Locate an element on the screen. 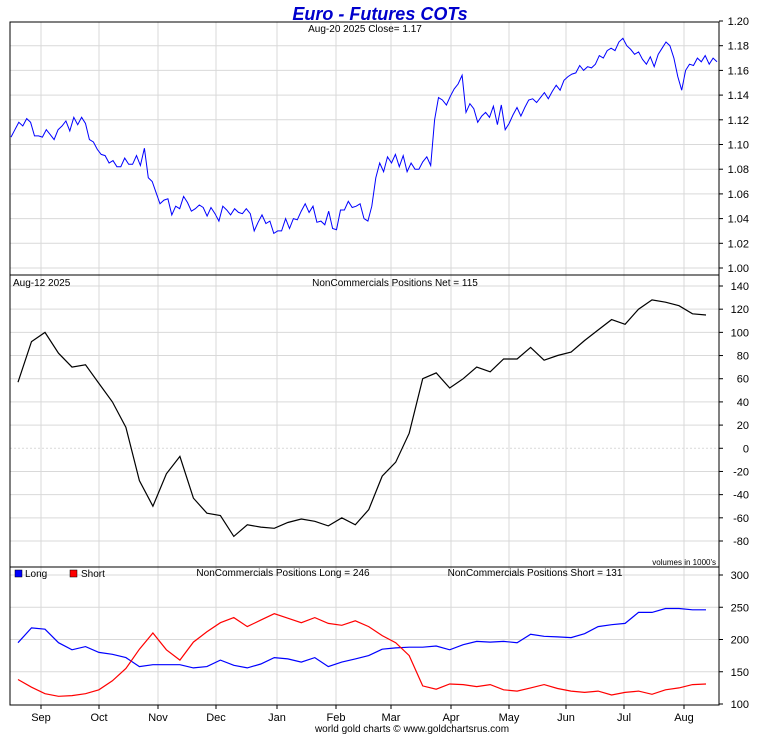  legend: Long Short is located at coordinates (59, 574).